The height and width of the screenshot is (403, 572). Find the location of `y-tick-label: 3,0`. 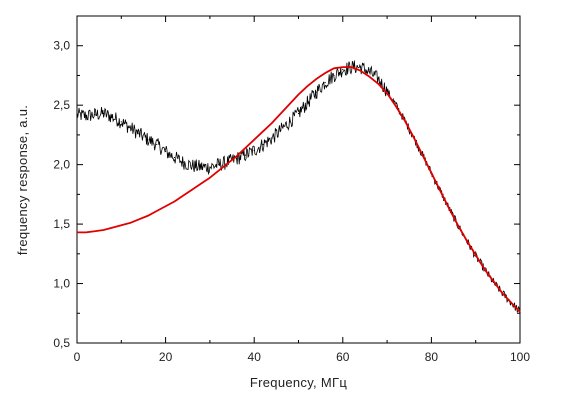

y-tick-label: 3,0 is located at coordinates (61, 46).